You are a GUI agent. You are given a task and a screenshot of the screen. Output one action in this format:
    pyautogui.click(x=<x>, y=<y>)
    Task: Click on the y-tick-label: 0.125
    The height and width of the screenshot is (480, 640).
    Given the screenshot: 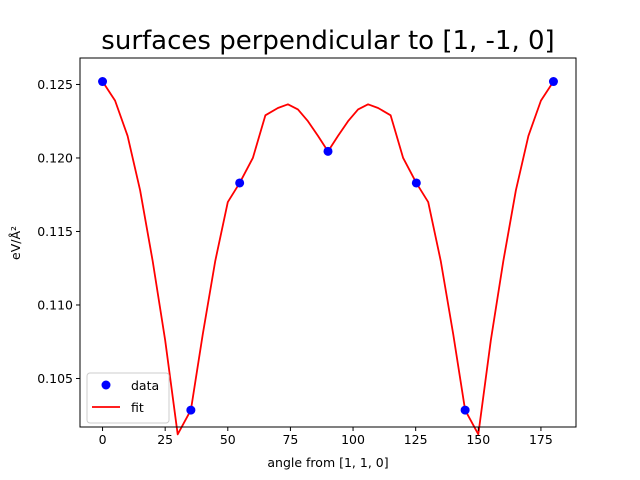 What is the action you would take?
    pyautogui.click(x=55, y=84)
    